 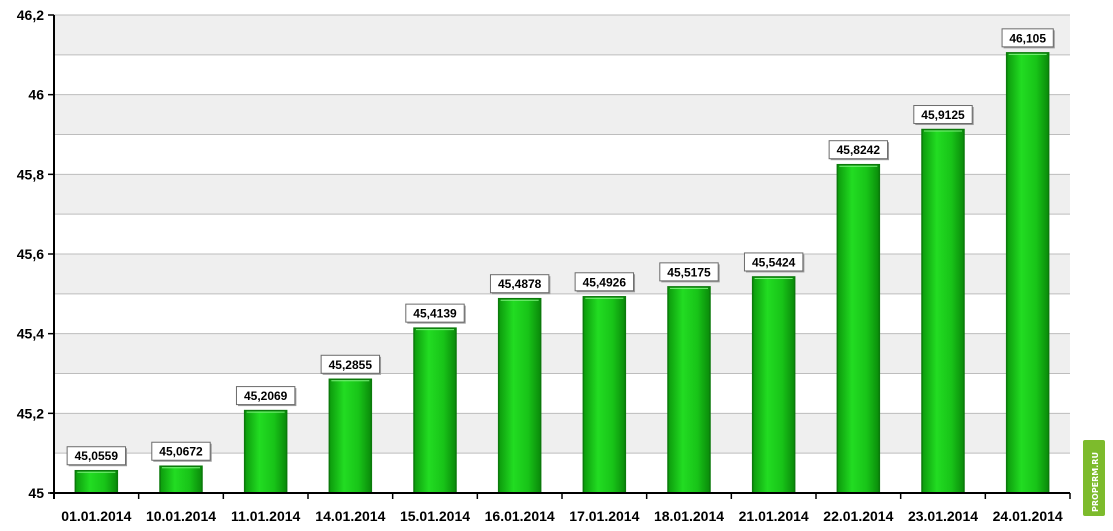 What do you see at coordinates (604, 516) in the screenshot?
I see `x-tick-label: 17.01.2014` at bounding box center [604, 516].